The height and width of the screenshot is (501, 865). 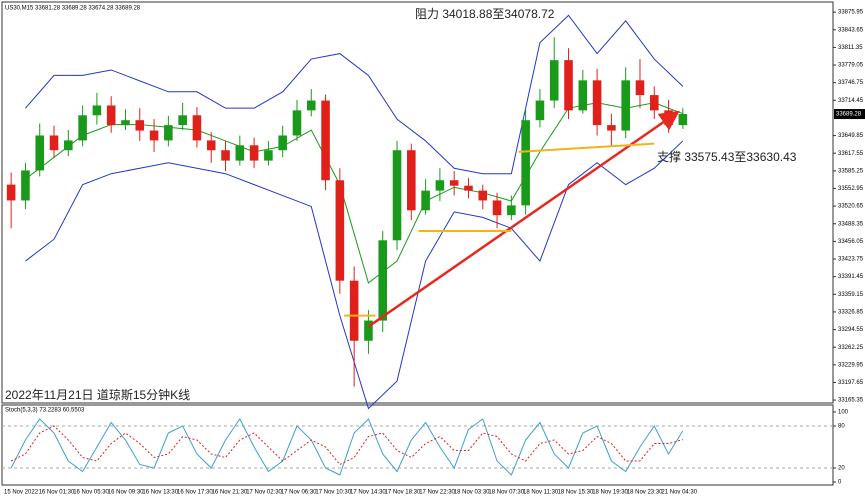 What do you see at coordinates (541, 493) in the screenshot?
I see `x-tick-label: 18 Nov 11:30` at bounding box center [541, 493].